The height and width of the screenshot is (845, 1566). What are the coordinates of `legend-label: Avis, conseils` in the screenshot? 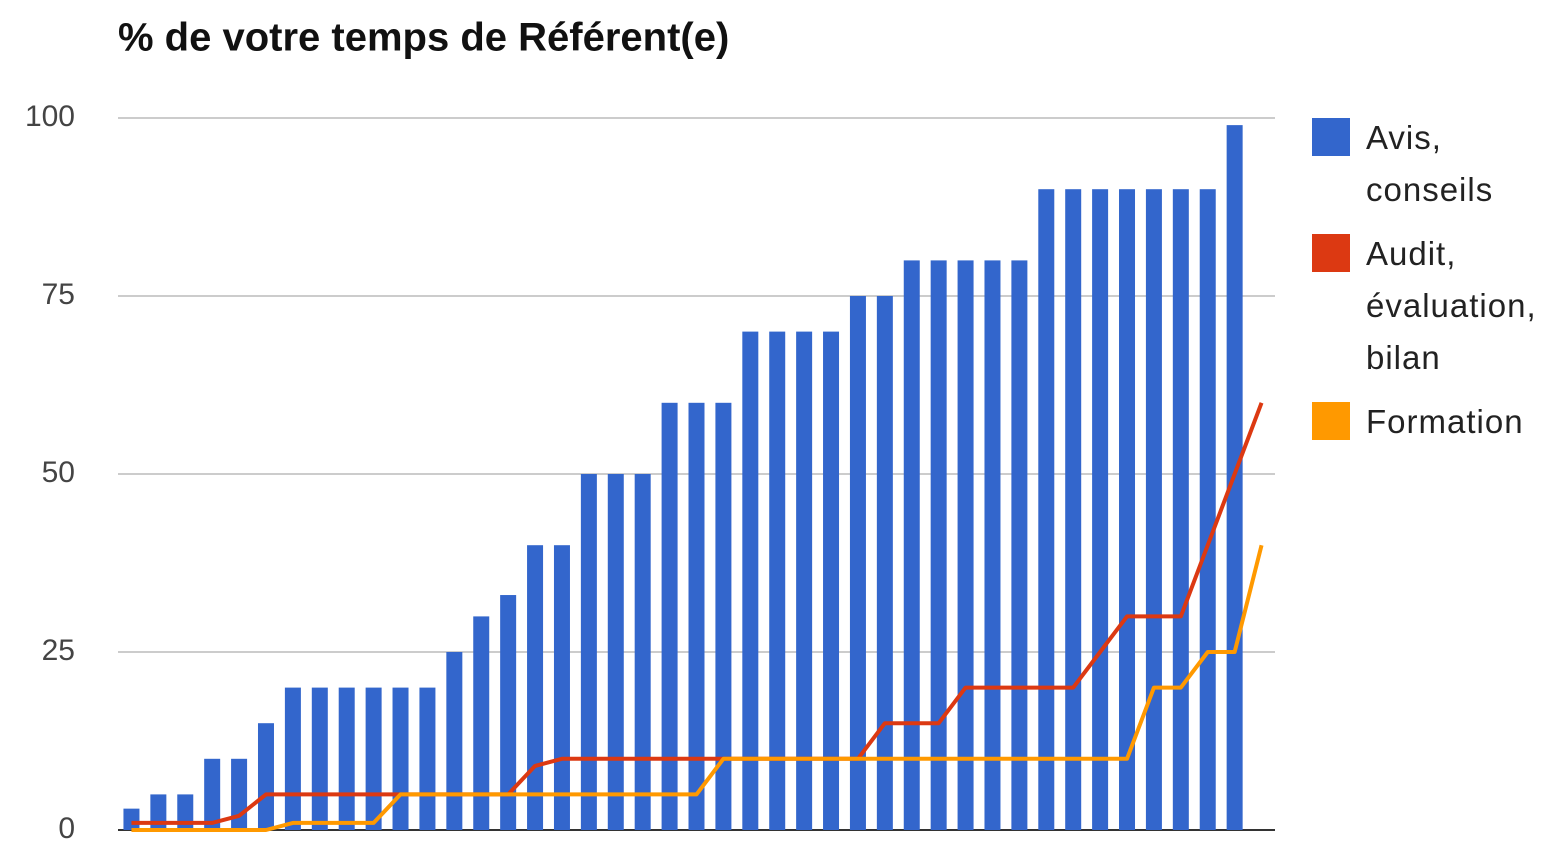 It's located at (1430, 163).